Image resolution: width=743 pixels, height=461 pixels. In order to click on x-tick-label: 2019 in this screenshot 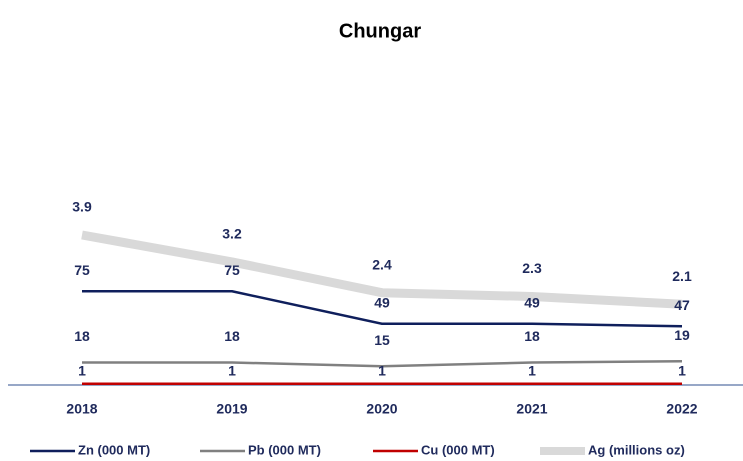, I will do `click(231, 409)`.